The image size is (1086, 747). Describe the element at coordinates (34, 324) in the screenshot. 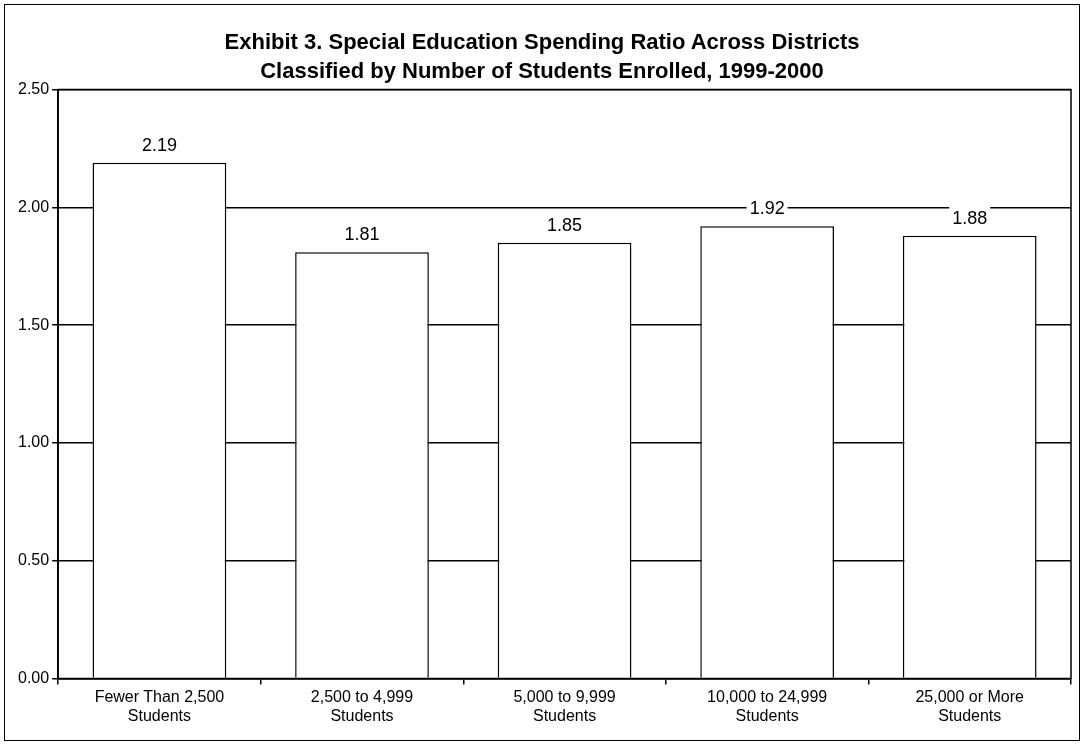

I see `y-tick-label: 1.50` at that location.